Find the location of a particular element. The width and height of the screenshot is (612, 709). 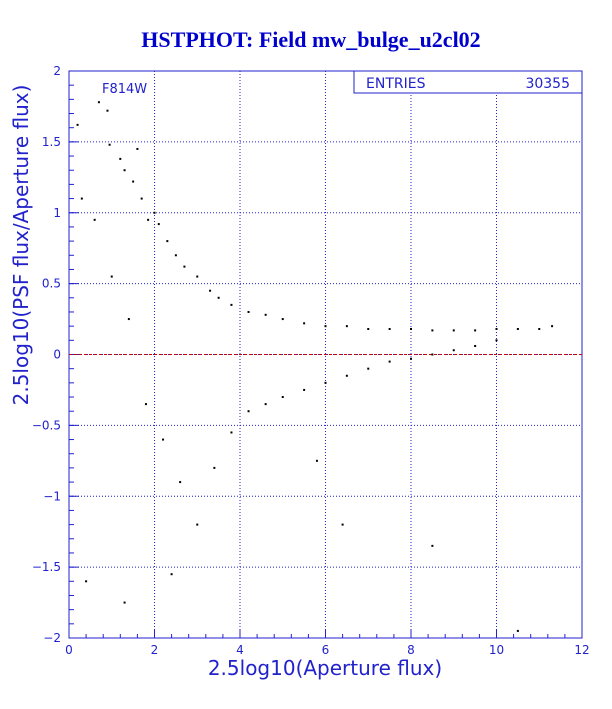

y-tick-label: 0 is located at coordinates (57, 355).